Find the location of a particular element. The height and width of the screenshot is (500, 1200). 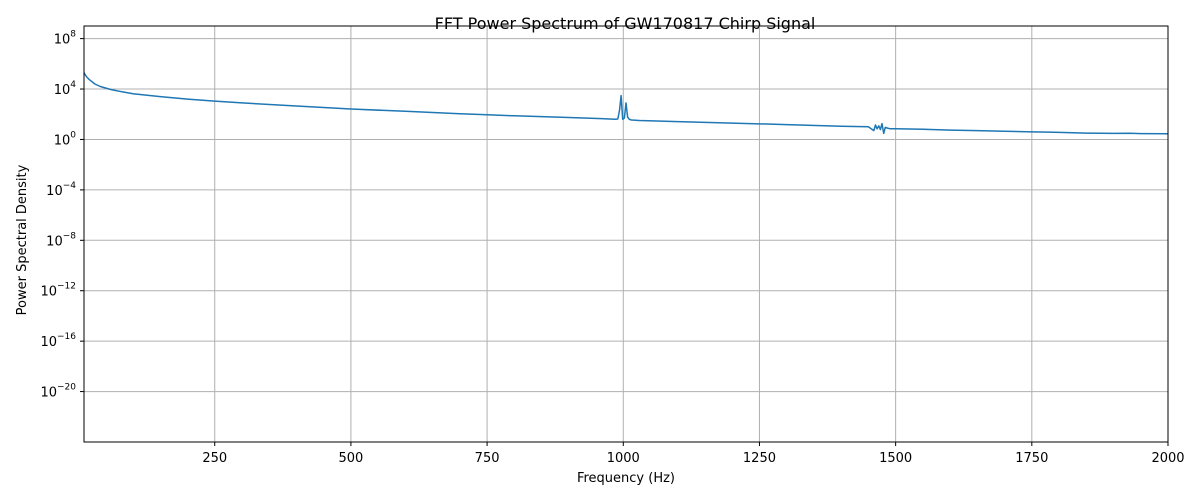

y-tick-exponent: −12 is located at coordinates (66, 287).